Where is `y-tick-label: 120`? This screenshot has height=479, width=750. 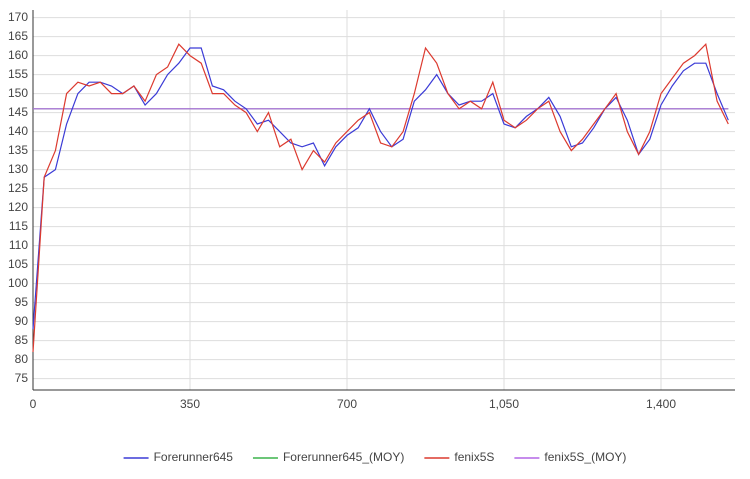
y-tick-label: 120 is located at coordinates (18, 207).